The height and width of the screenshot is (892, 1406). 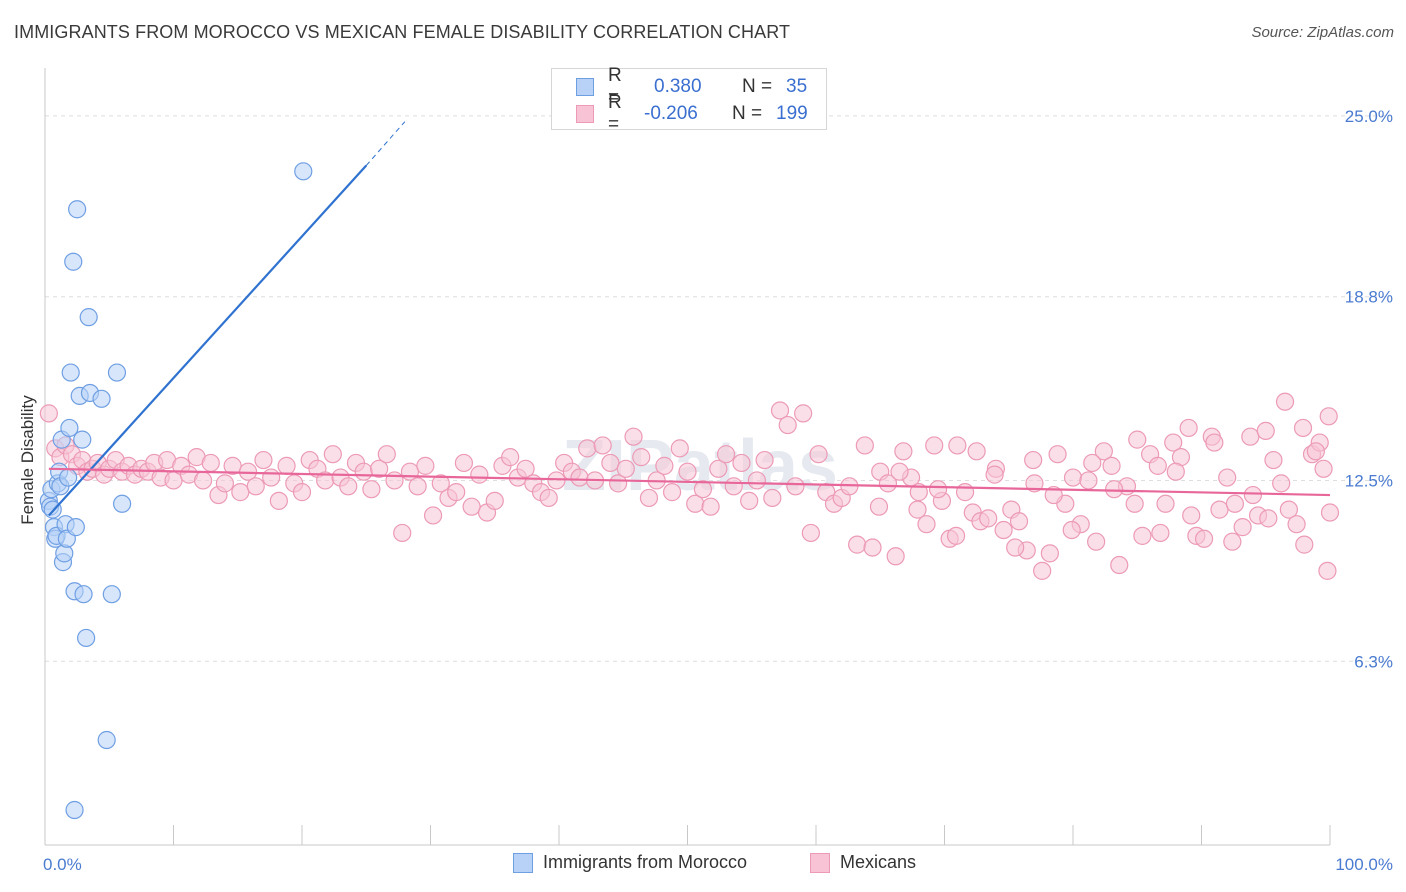 I want to click on legend-row-mexicans: R = -0.206 N = 199, so click(x=692, y=113).